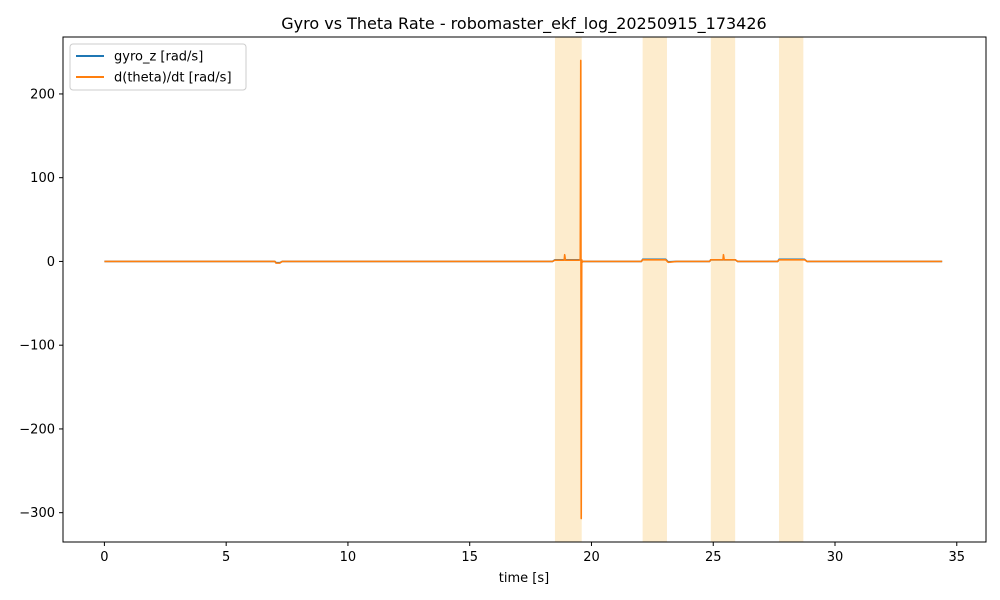 Image resolution: width=1000 pixels, height=600 pixels. Describe the element at coordinates (42, 178) in the screenshot. I see `y-tick-label: 100` at that location.